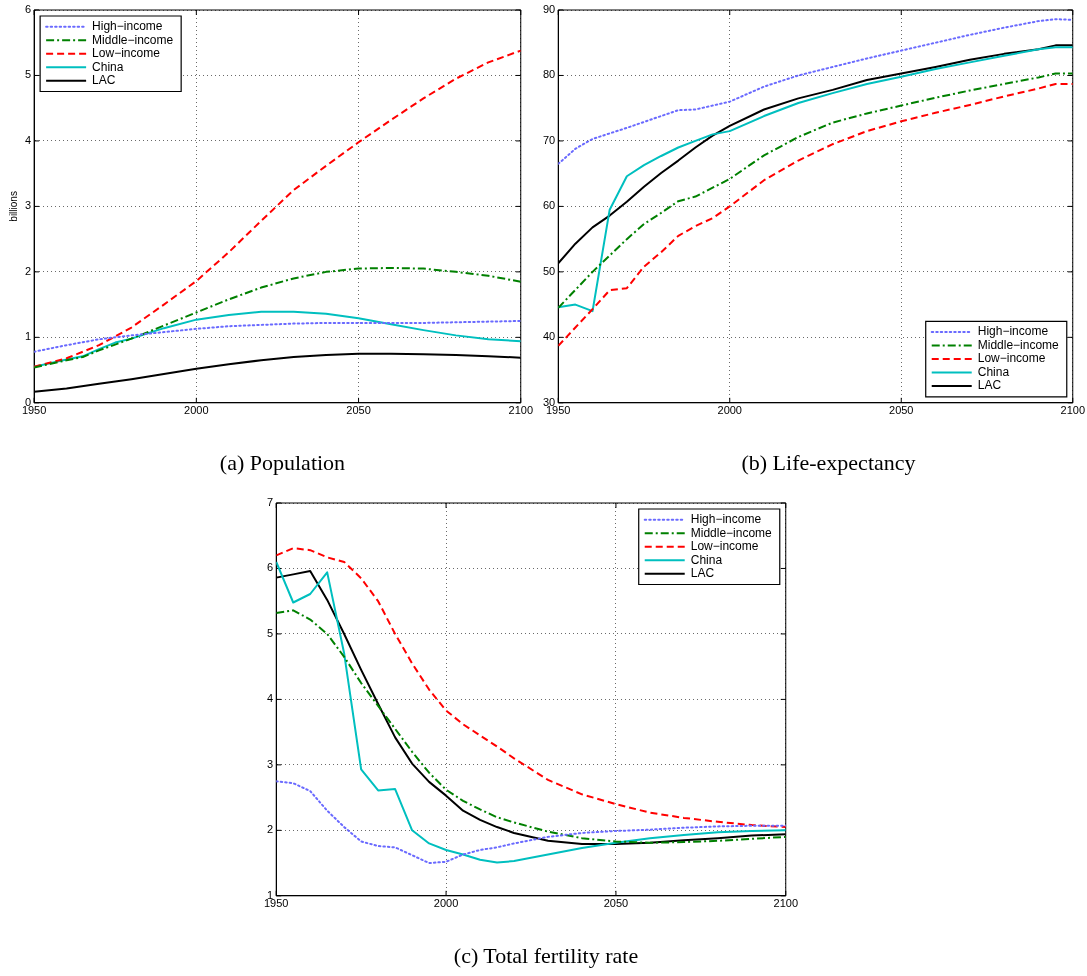 The image size is (1087, 976). I want to click on y-tick-label: 60, so click(549, 205).